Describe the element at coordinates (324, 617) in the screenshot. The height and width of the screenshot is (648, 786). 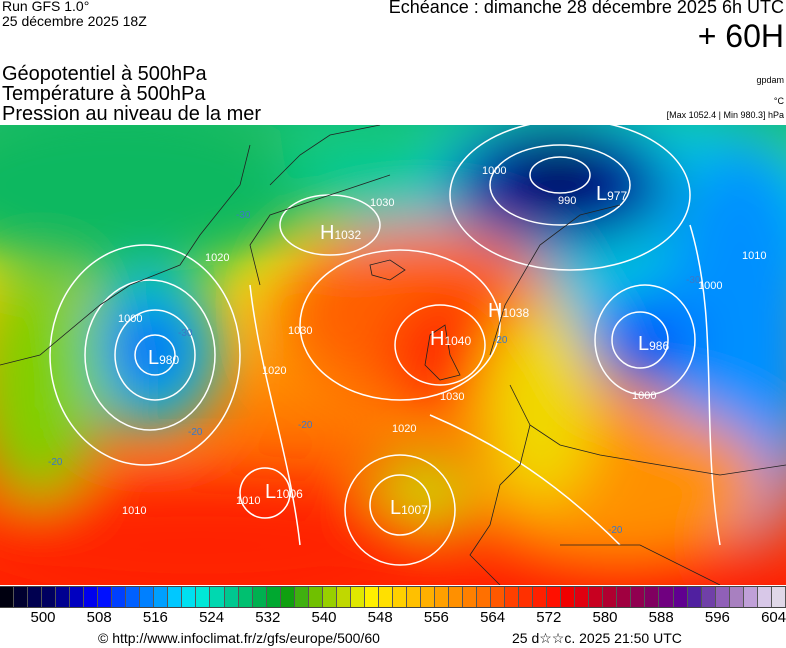
I see `colorbar-tick-label: 540` at that location.